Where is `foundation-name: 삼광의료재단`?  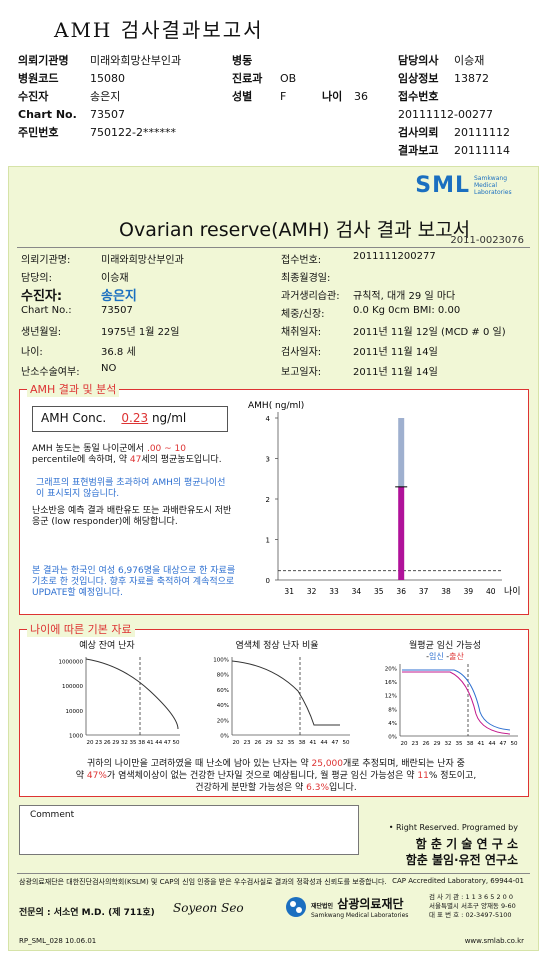
foundation-name: 삼광의료재단 is located at coordinates (370, 904).